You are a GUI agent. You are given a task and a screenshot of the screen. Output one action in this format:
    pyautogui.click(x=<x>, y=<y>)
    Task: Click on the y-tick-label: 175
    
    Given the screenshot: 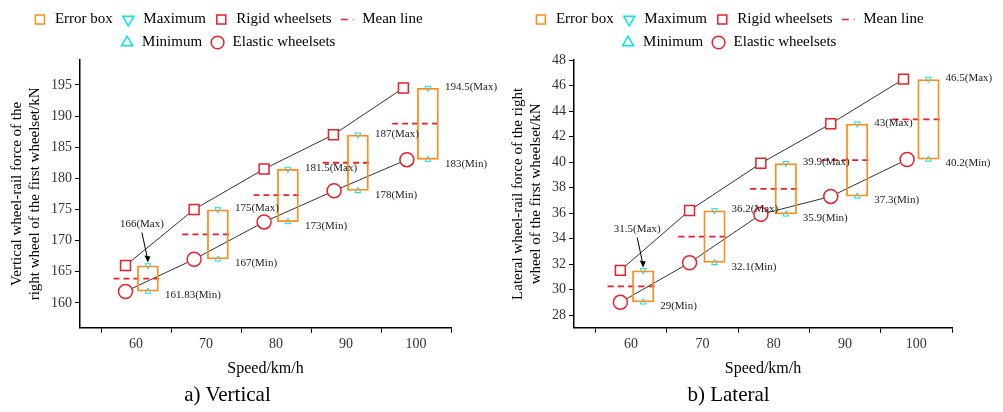 What is the action you would take?
    pyautogui.click(x=61, y=209)
    